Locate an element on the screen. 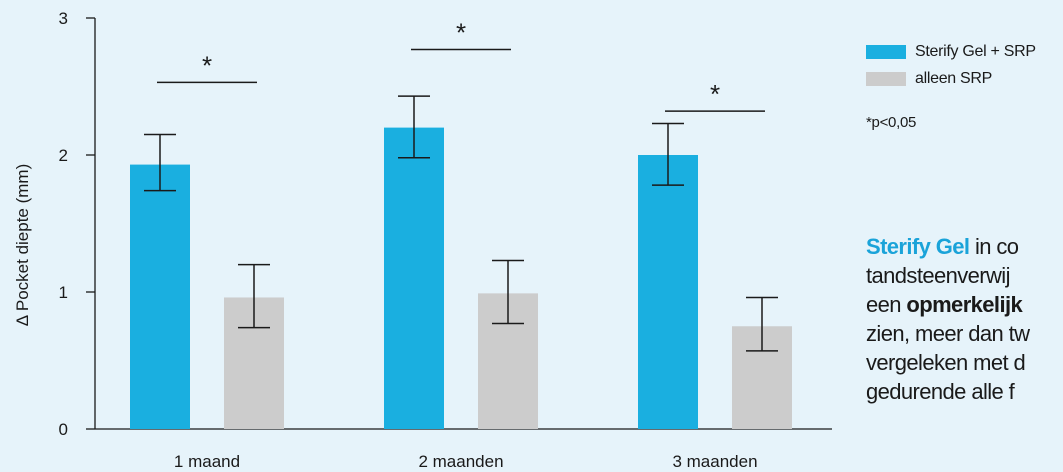 The width and height of the screenshot is (1063, 472). x-tick-label: 3 maanden is located at coordinates (714, 461).